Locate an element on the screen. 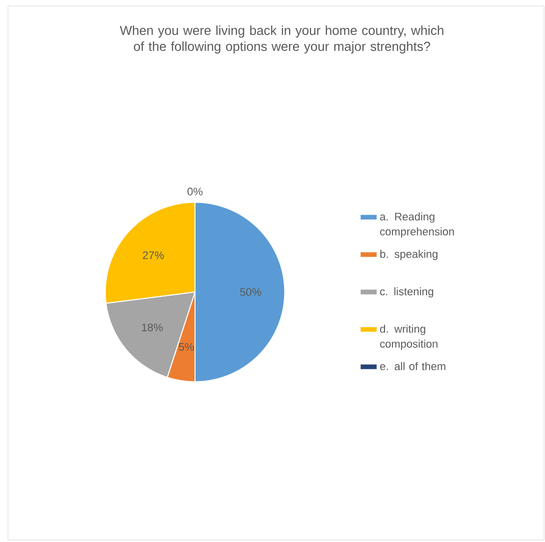 The width and height of the screenshot is (545, 542). legend-label: a. Reading comprehension is located at coordinates (417, 225).